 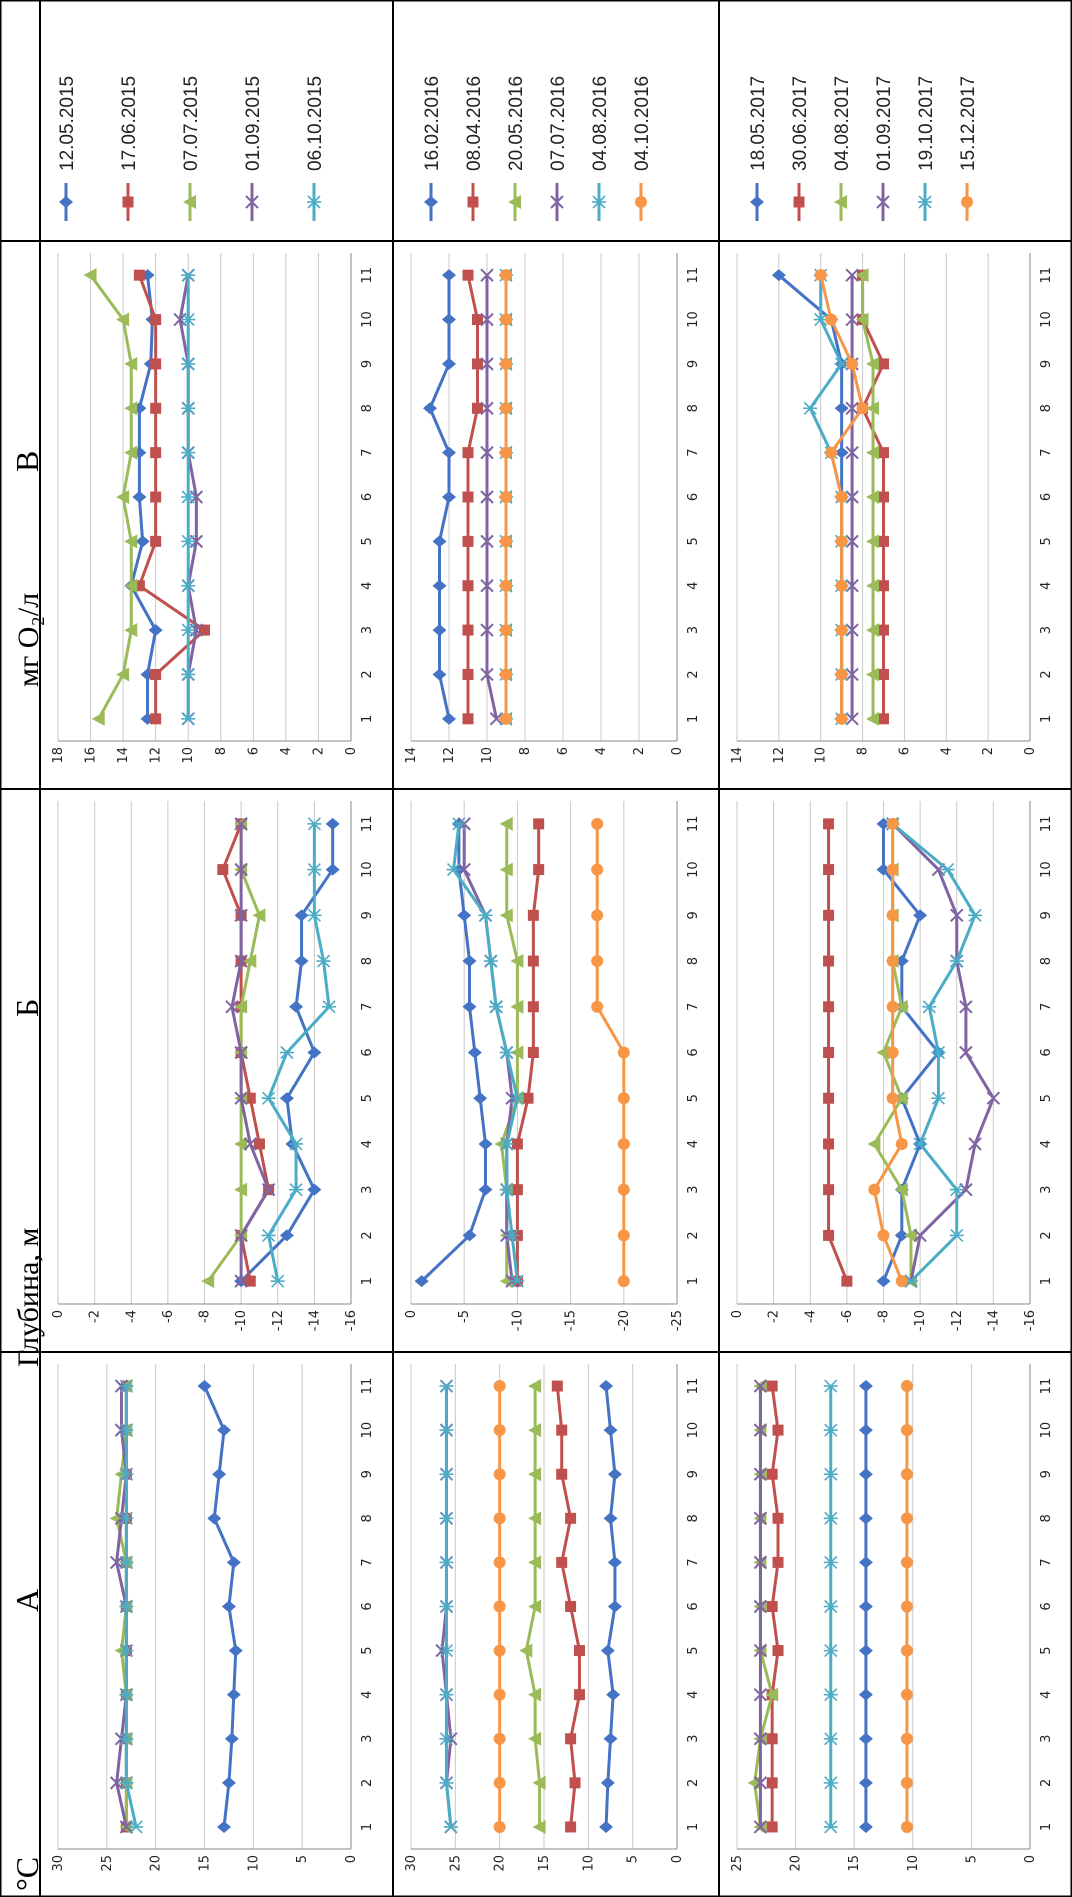 What do you see at coordinates (892, 1618) in the screenshot?
I see `chart-panel: 0 5 10 15 20 25 1 2 3 4 5 6 7 8 9 10 11` at bounding box center [892, 1618].